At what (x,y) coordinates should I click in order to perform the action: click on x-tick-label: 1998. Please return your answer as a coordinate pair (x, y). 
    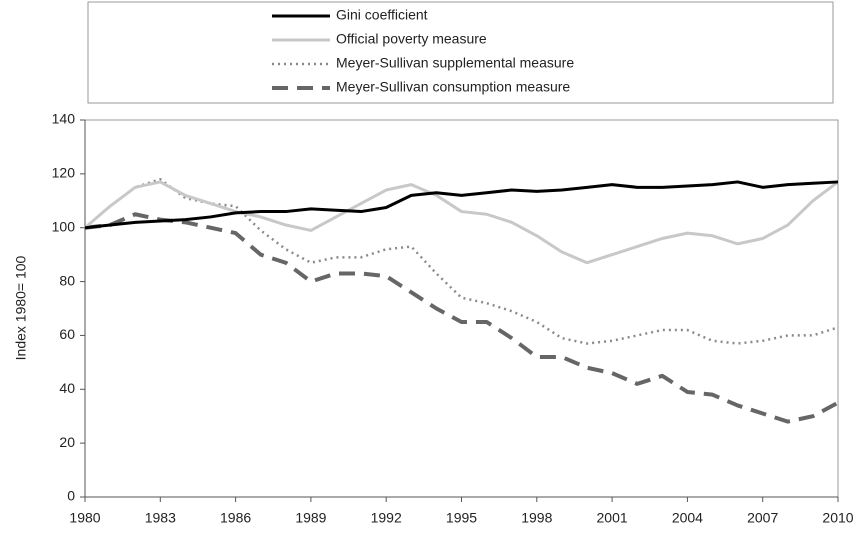
    Looking at the image, I should click on (536, 518).